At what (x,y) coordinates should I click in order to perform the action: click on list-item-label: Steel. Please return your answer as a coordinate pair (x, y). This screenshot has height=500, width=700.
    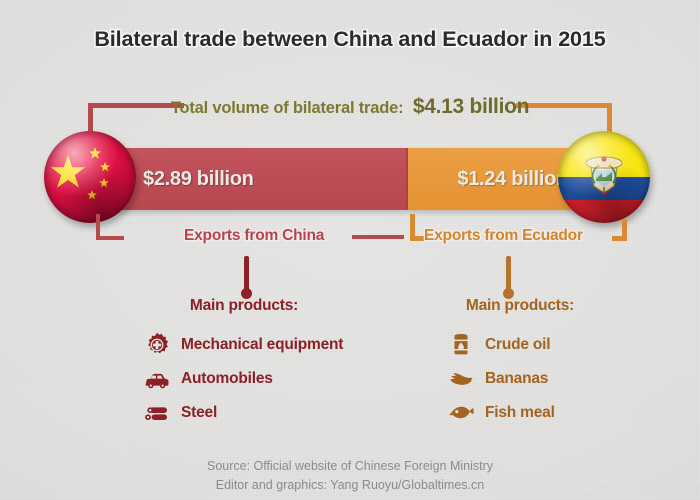
    Looking at the image, I should click on (199, 412).